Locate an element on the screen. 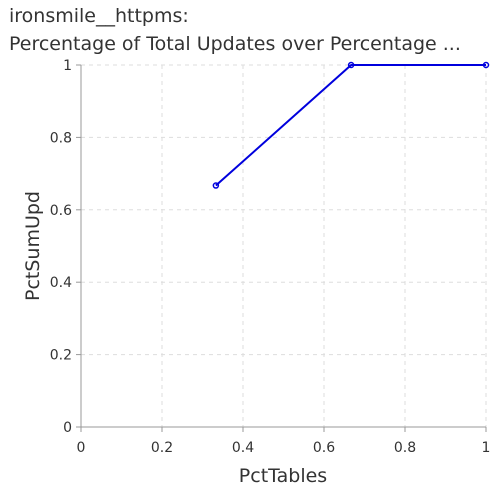 The height and width of the screenshot is (500, 500). y-tick-label: 0.8 is located at coordinates (61, 138).